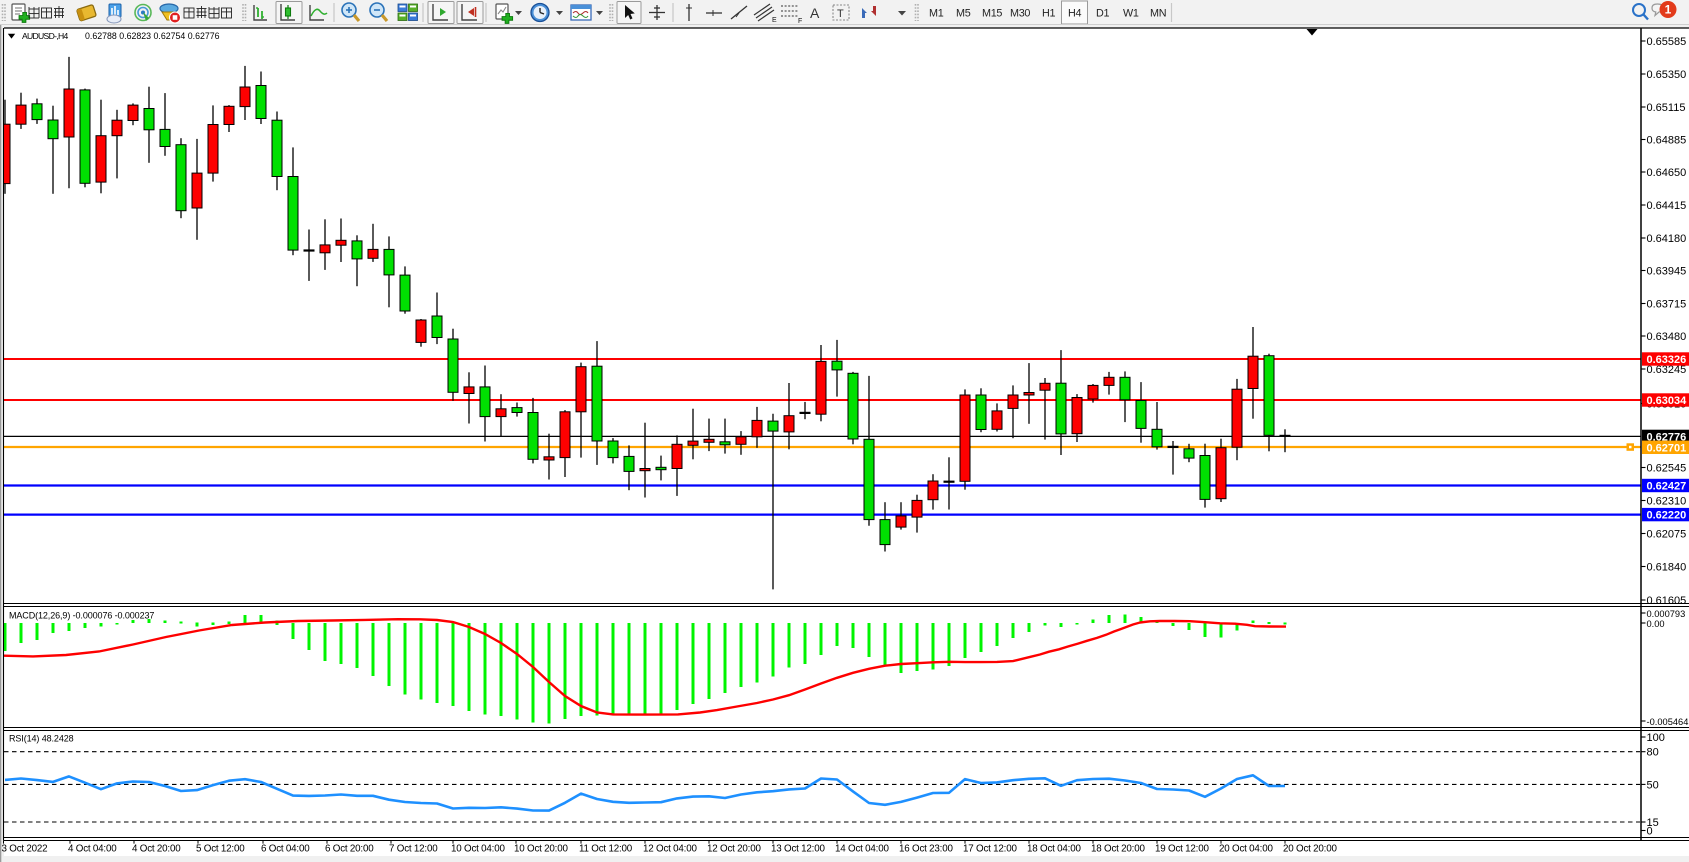 This screenshot has width=1689, height=862. What do you see at coordinates (1667, 567) in the screenshot?
I see `svg-text: 0.61840` at bounding box center [1667, 567].